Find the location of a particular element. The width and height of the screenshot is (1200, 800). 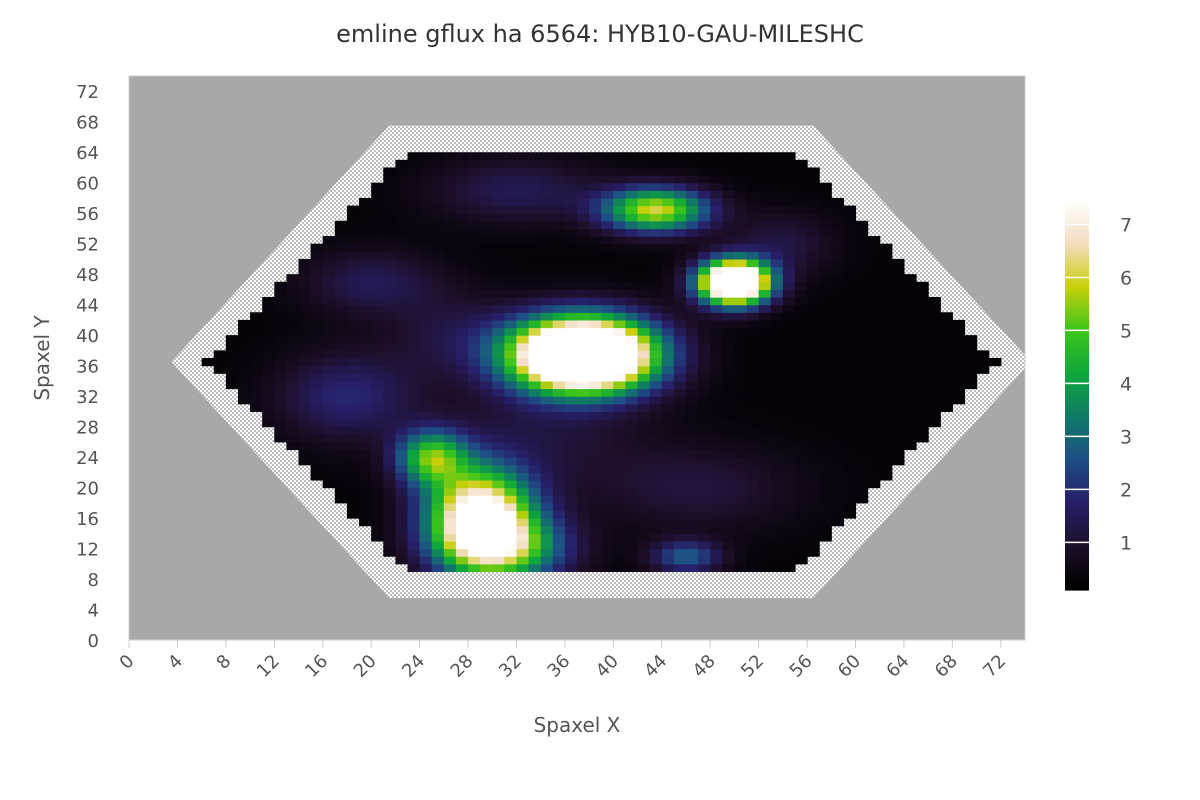

colorbar-tick-label: 1 is located at coordinates (1126, 543).